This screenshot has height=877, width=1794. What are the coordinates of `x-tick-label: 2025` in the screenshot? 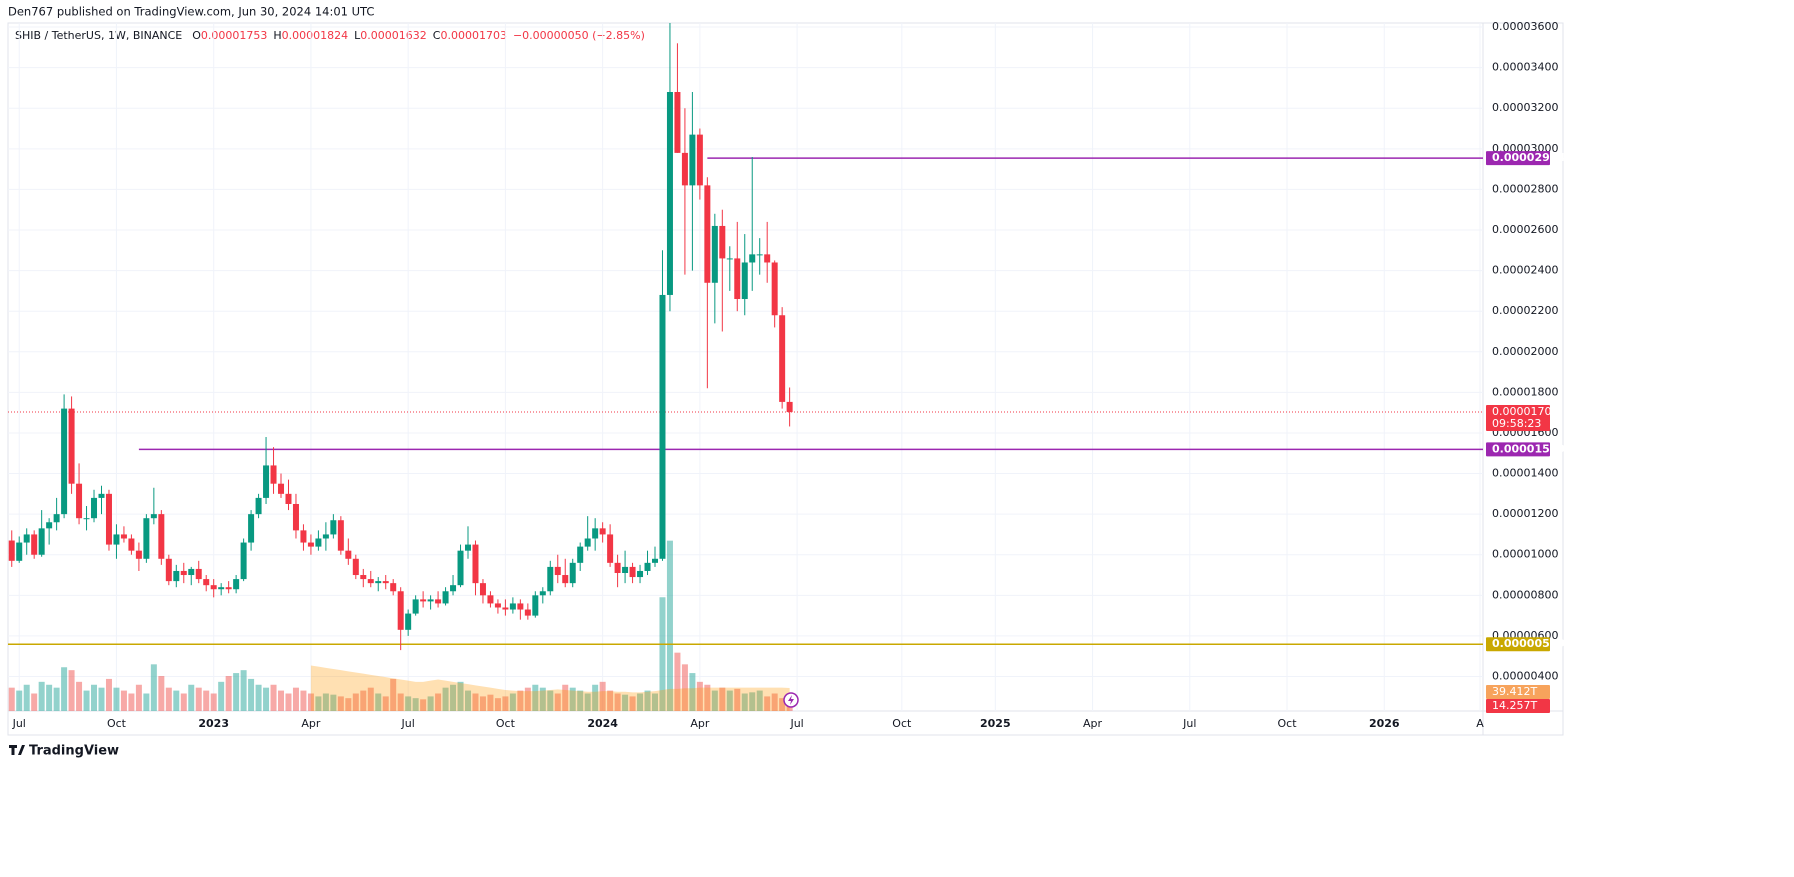 It's located at (995, 723).